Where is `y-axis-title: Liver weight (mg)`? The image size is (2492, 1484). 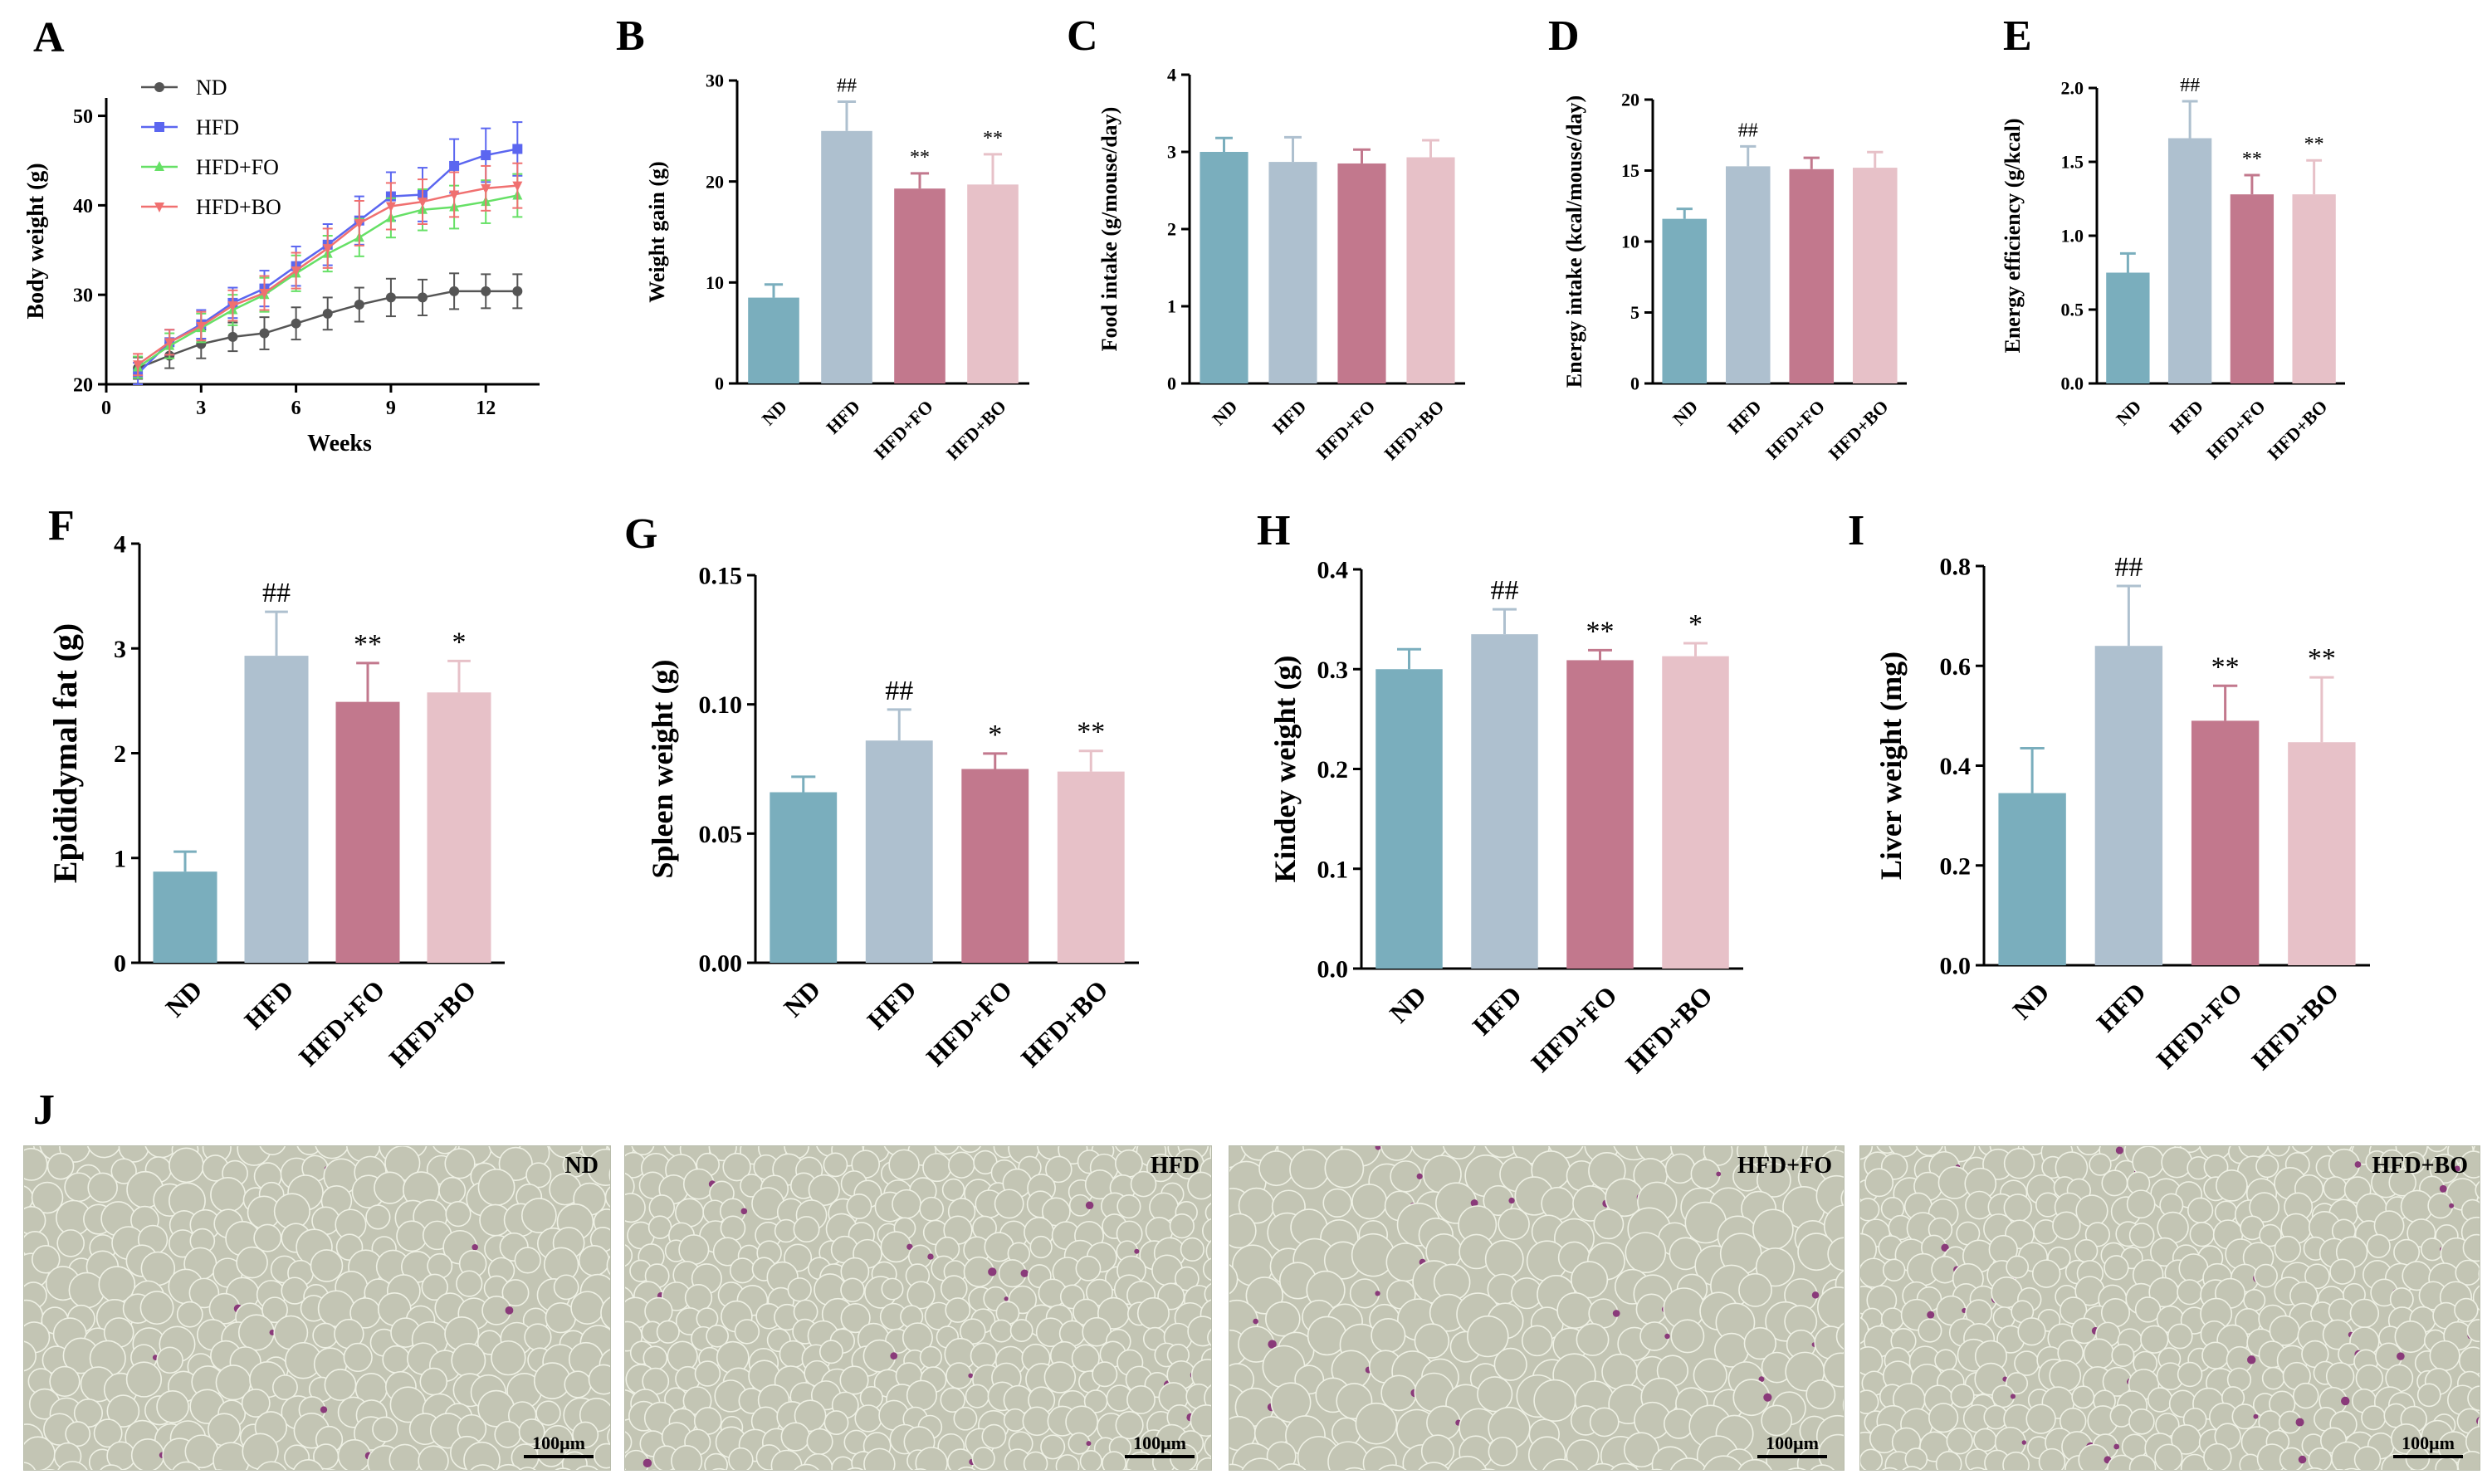 y-axis-title: Liver weight (mg) is located at coordinates (1891, 766).